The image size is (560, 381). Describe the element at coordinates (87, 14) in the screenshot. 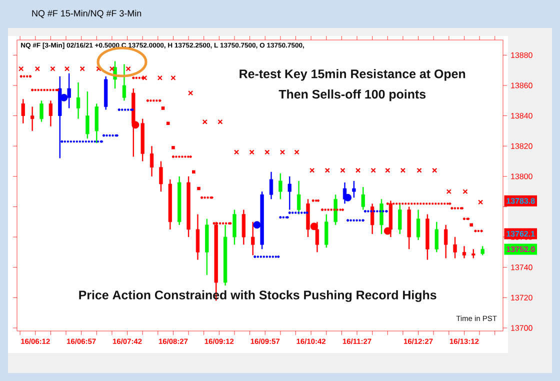

I see `chart-title: NQ #F 15-Min/NQ #F 3-Min` at that location.